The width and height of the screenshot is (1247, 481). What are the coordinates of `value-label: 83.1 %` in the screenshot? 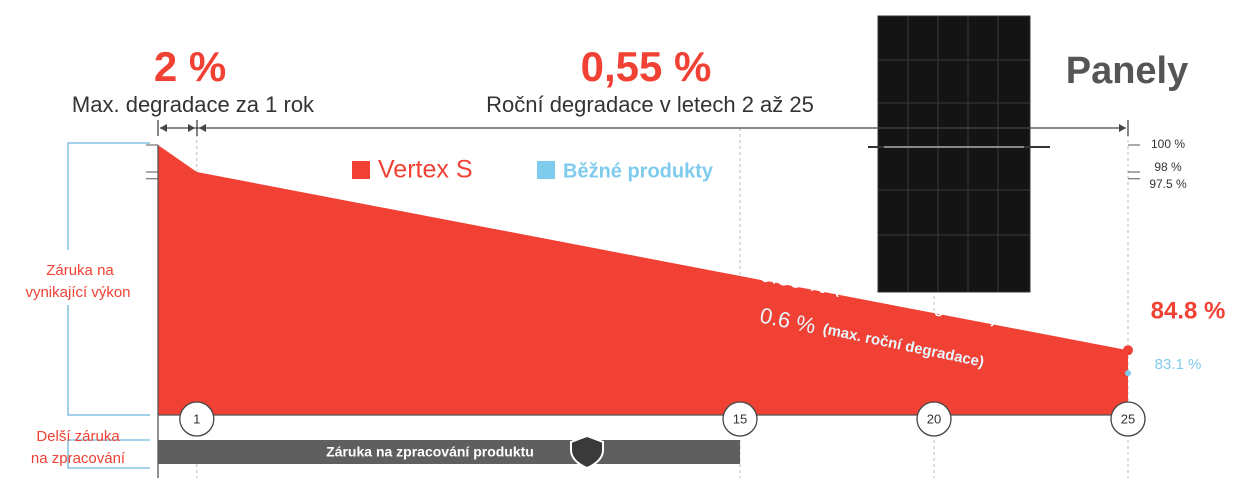 It's located at (1178, 364).